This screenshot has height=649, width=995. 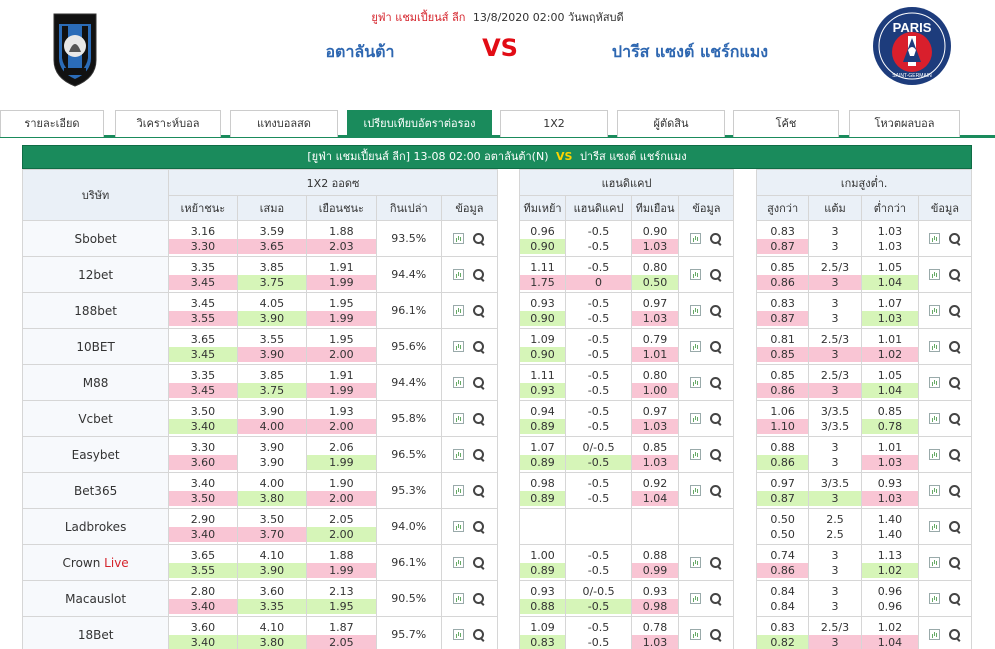 What do you see at coordinates (671, 123) in the screenshot?
I see `tab-referee: ผู้ตัดสิน` at bounding box center [671, 123].